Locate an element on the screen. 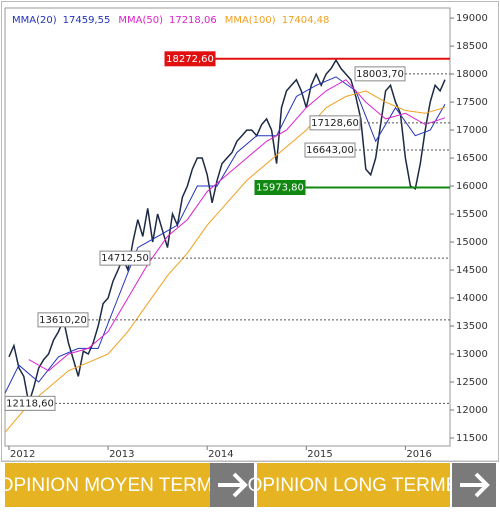 This screenshot has width=500, height=524. legend-value: 17404,48 is located at coordinates (306, 20).